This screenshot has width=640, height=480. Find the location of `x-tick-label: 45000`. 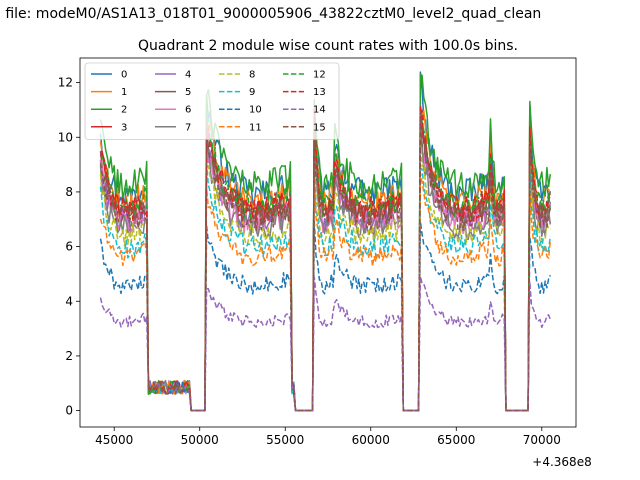

x-tick-label: 45000 is located at coordinates (114, 440).